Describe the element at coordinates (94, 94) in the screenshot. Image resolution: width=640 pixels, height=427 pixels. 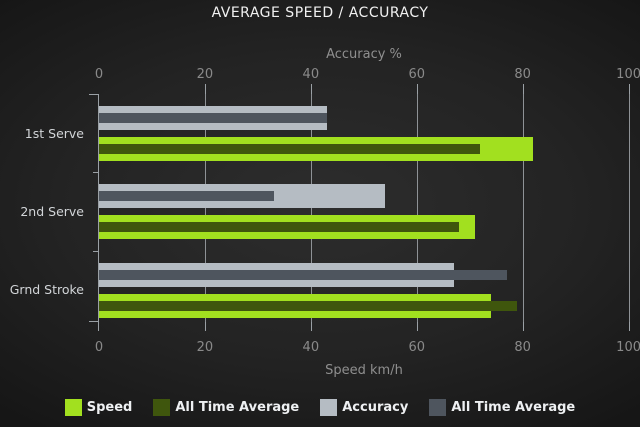
I see `axis-top-cap` at that location.